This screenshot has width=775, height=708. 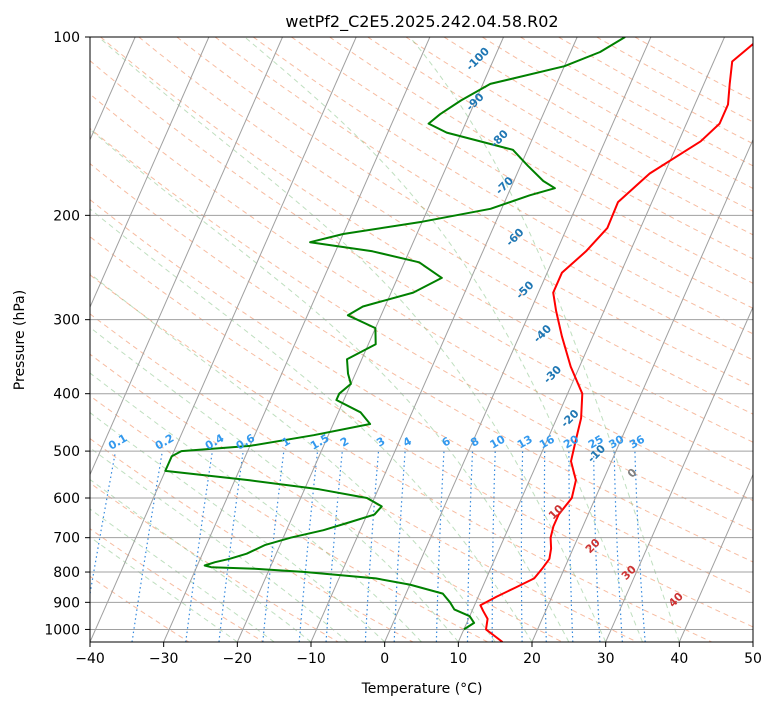 What do you see at coordinates (20, 340) in the screenshot?
I see `y-axis-title: Pressure (hPa)` at bounding box center [20, 340].